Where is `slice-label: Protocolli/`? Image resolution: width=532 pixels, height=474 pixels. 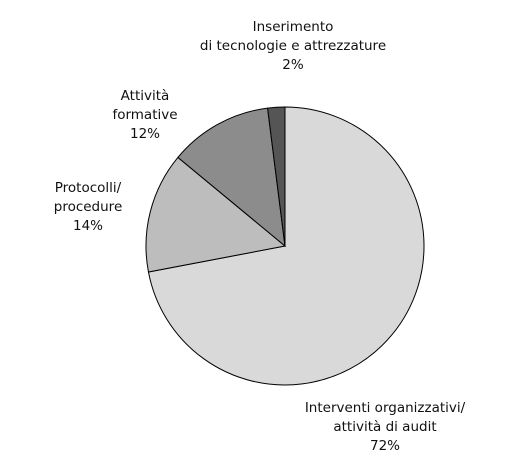 slice-label: Protocolli/ is located at coordinates (88, 188).